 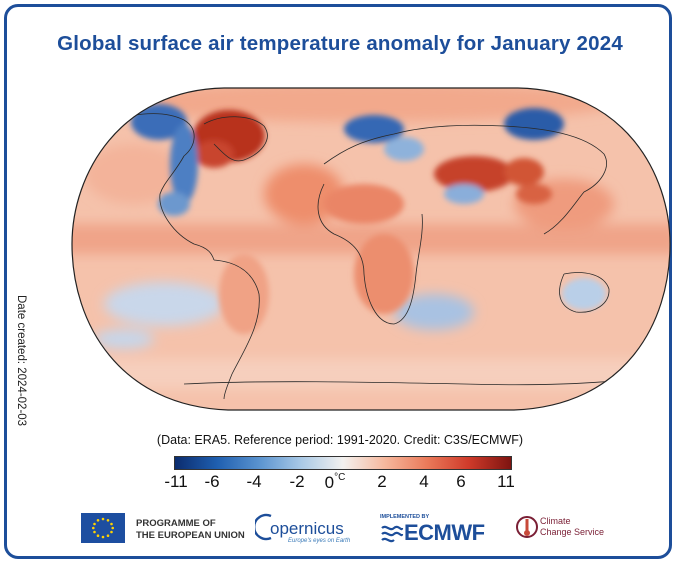 I want to click on ecmwf-wave-icon, so click(x=392, y=534).